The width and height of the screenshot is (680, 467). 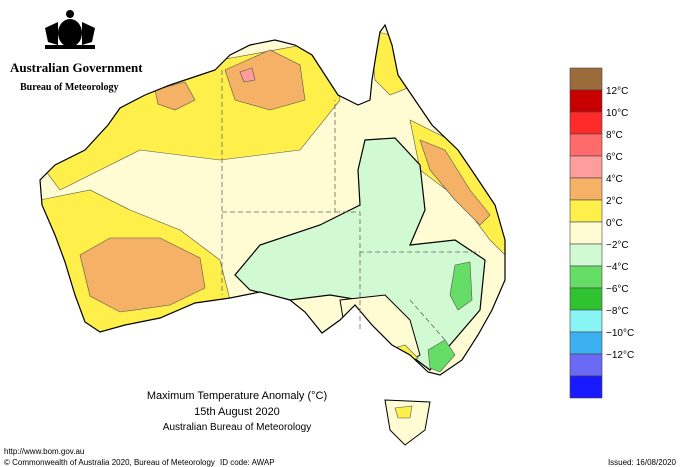 I want to click on map-title: Maximum Temperature Anomaly (°C), so click(x=237, y=396).